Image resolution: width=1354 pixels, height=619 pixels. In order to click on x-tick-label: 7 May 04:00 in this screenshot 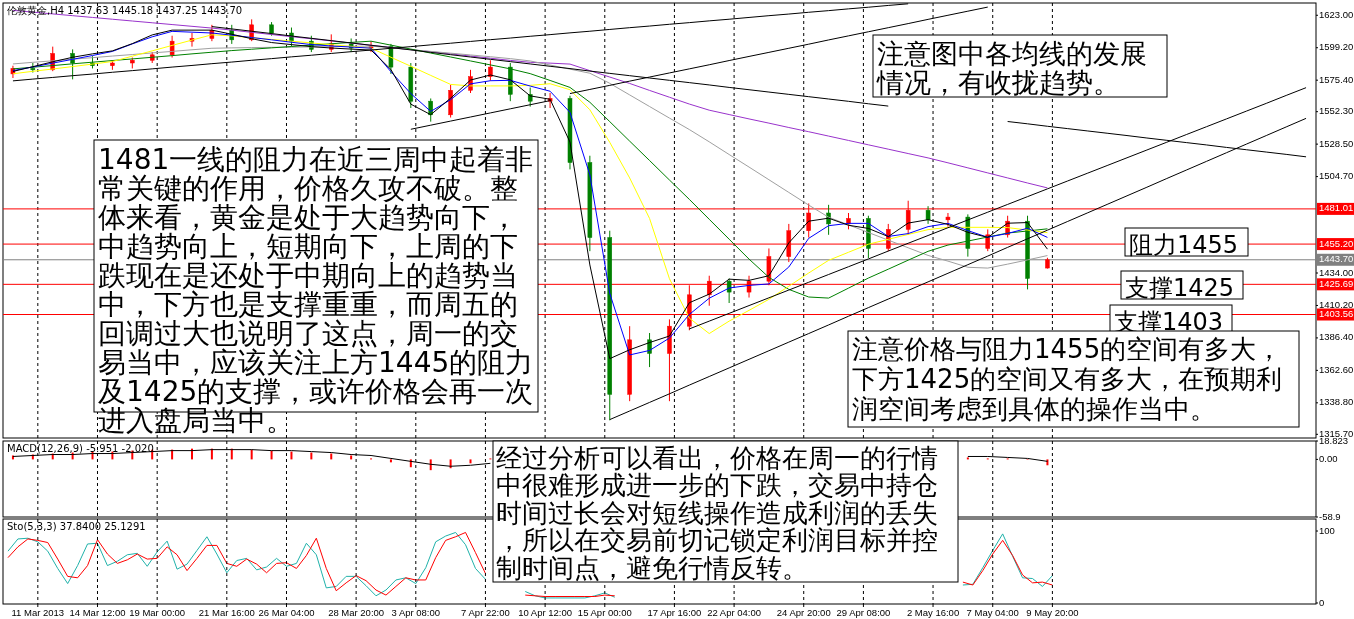, I will do `click(992, 612)`.